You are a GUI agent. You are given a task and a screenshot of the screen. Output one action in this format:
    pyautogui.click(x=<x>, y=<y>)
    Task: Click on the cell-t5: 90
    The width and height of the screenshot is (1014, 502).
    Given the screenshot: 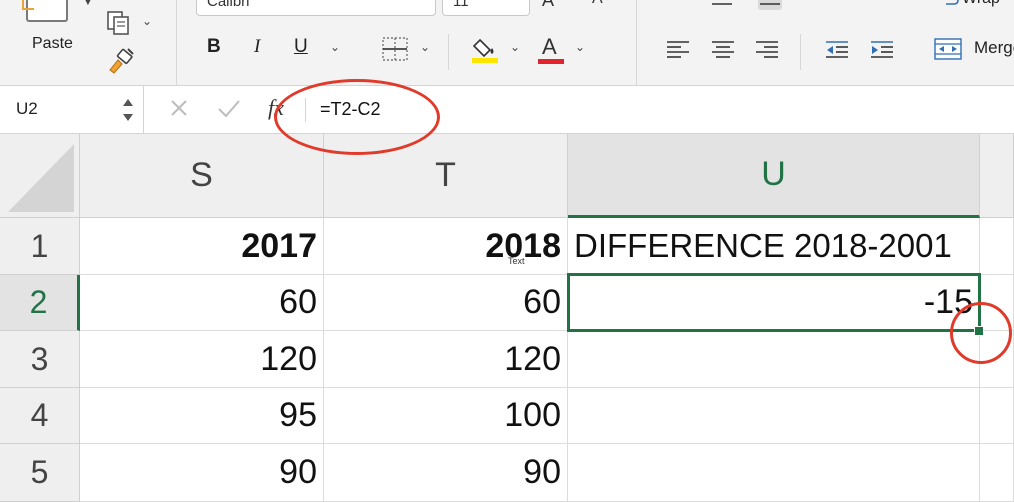 What is the action you would take?
    pyautogui.click(x=446, y=473)
    